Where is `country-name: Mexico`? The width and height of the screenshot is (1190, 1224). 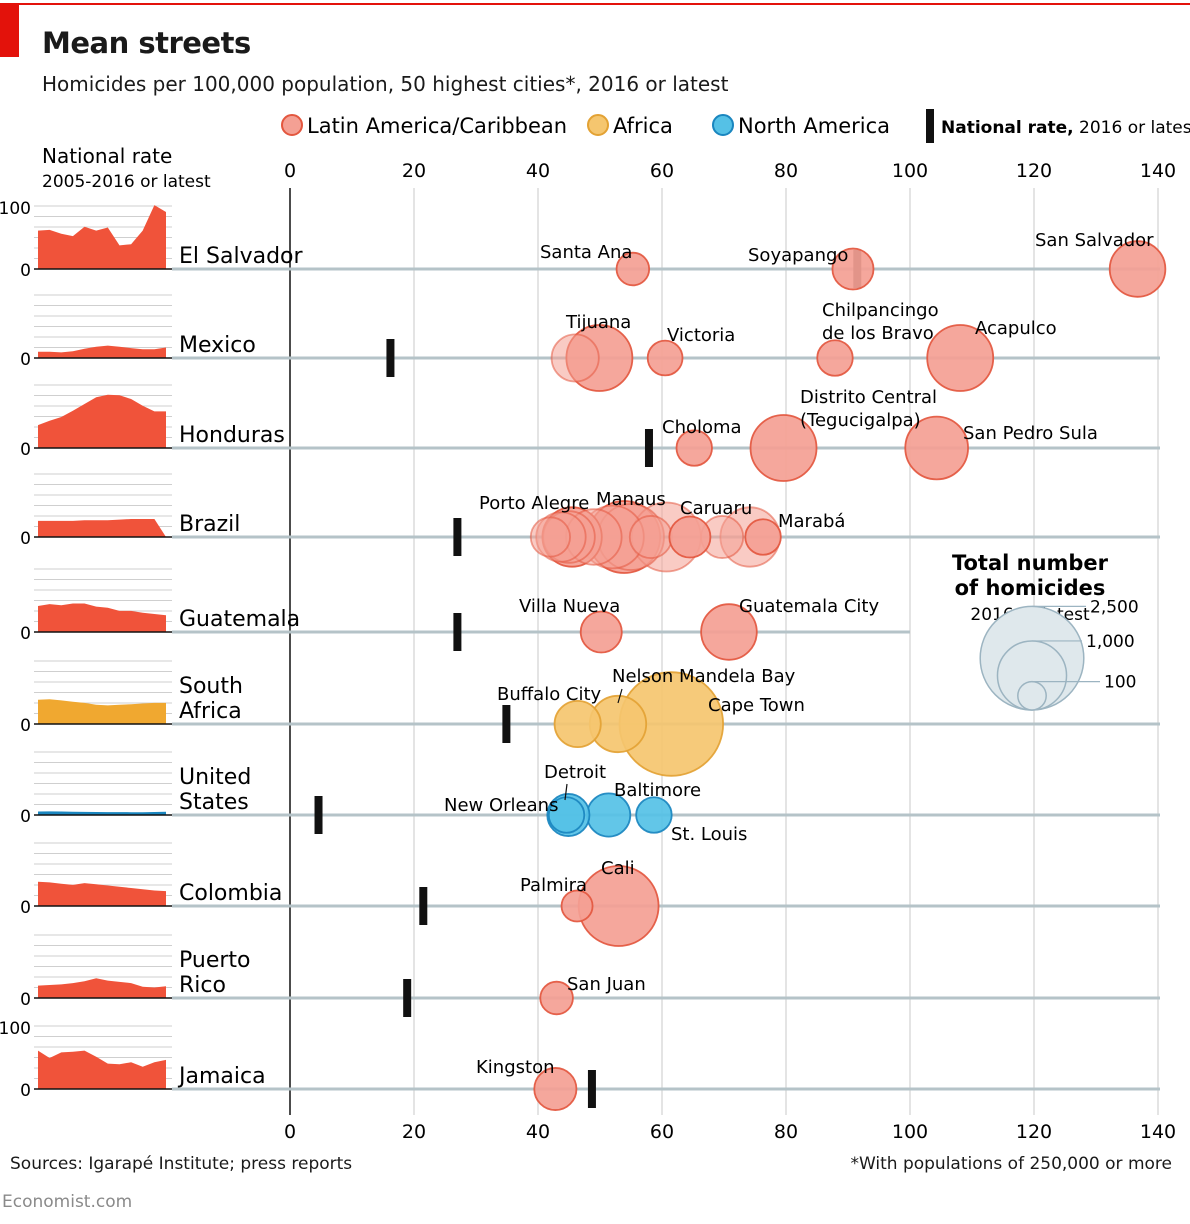 country-name: Mexico is located at coordinates (217, 345).